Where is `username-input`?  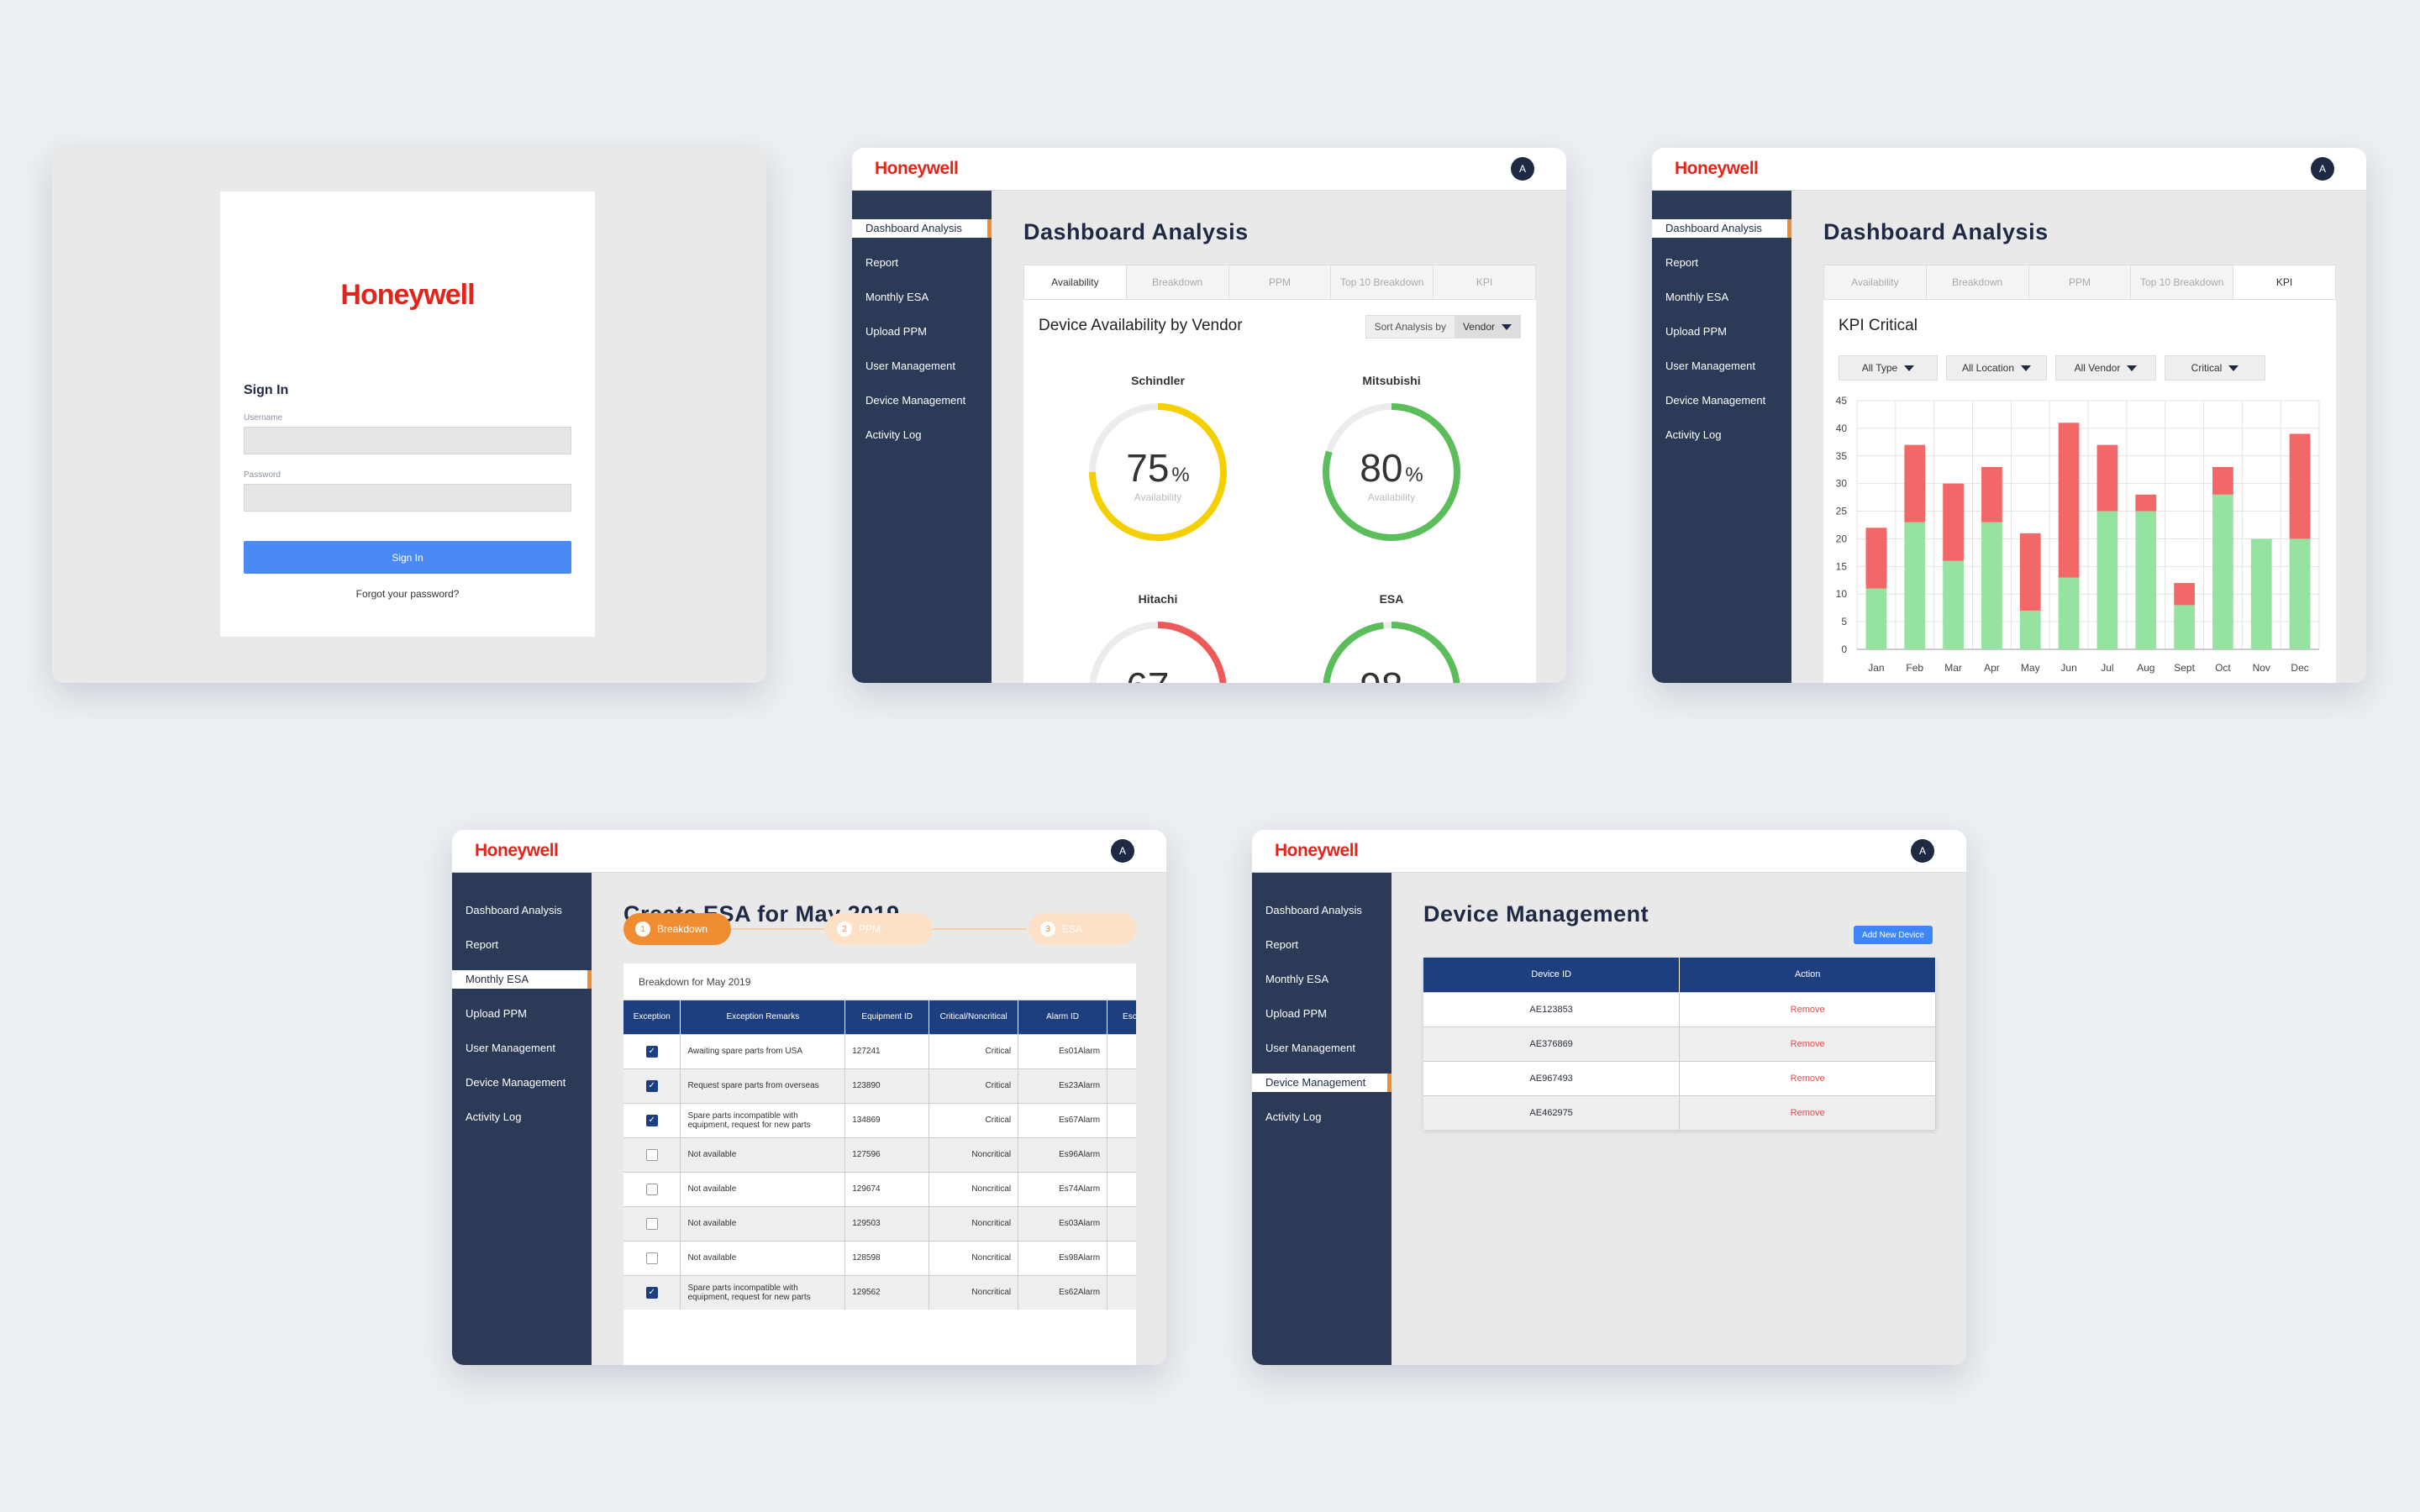
username-input is located at coordinates (407, 440).